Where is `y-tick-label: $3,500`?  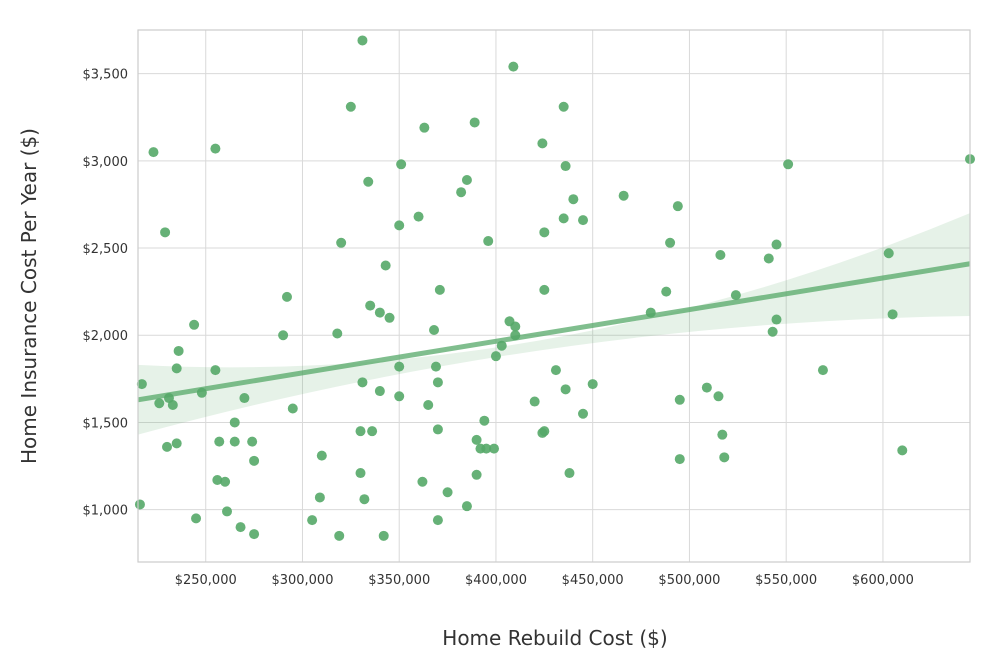 y-tick-label: $3,500 is located at coordinates (106, 75).